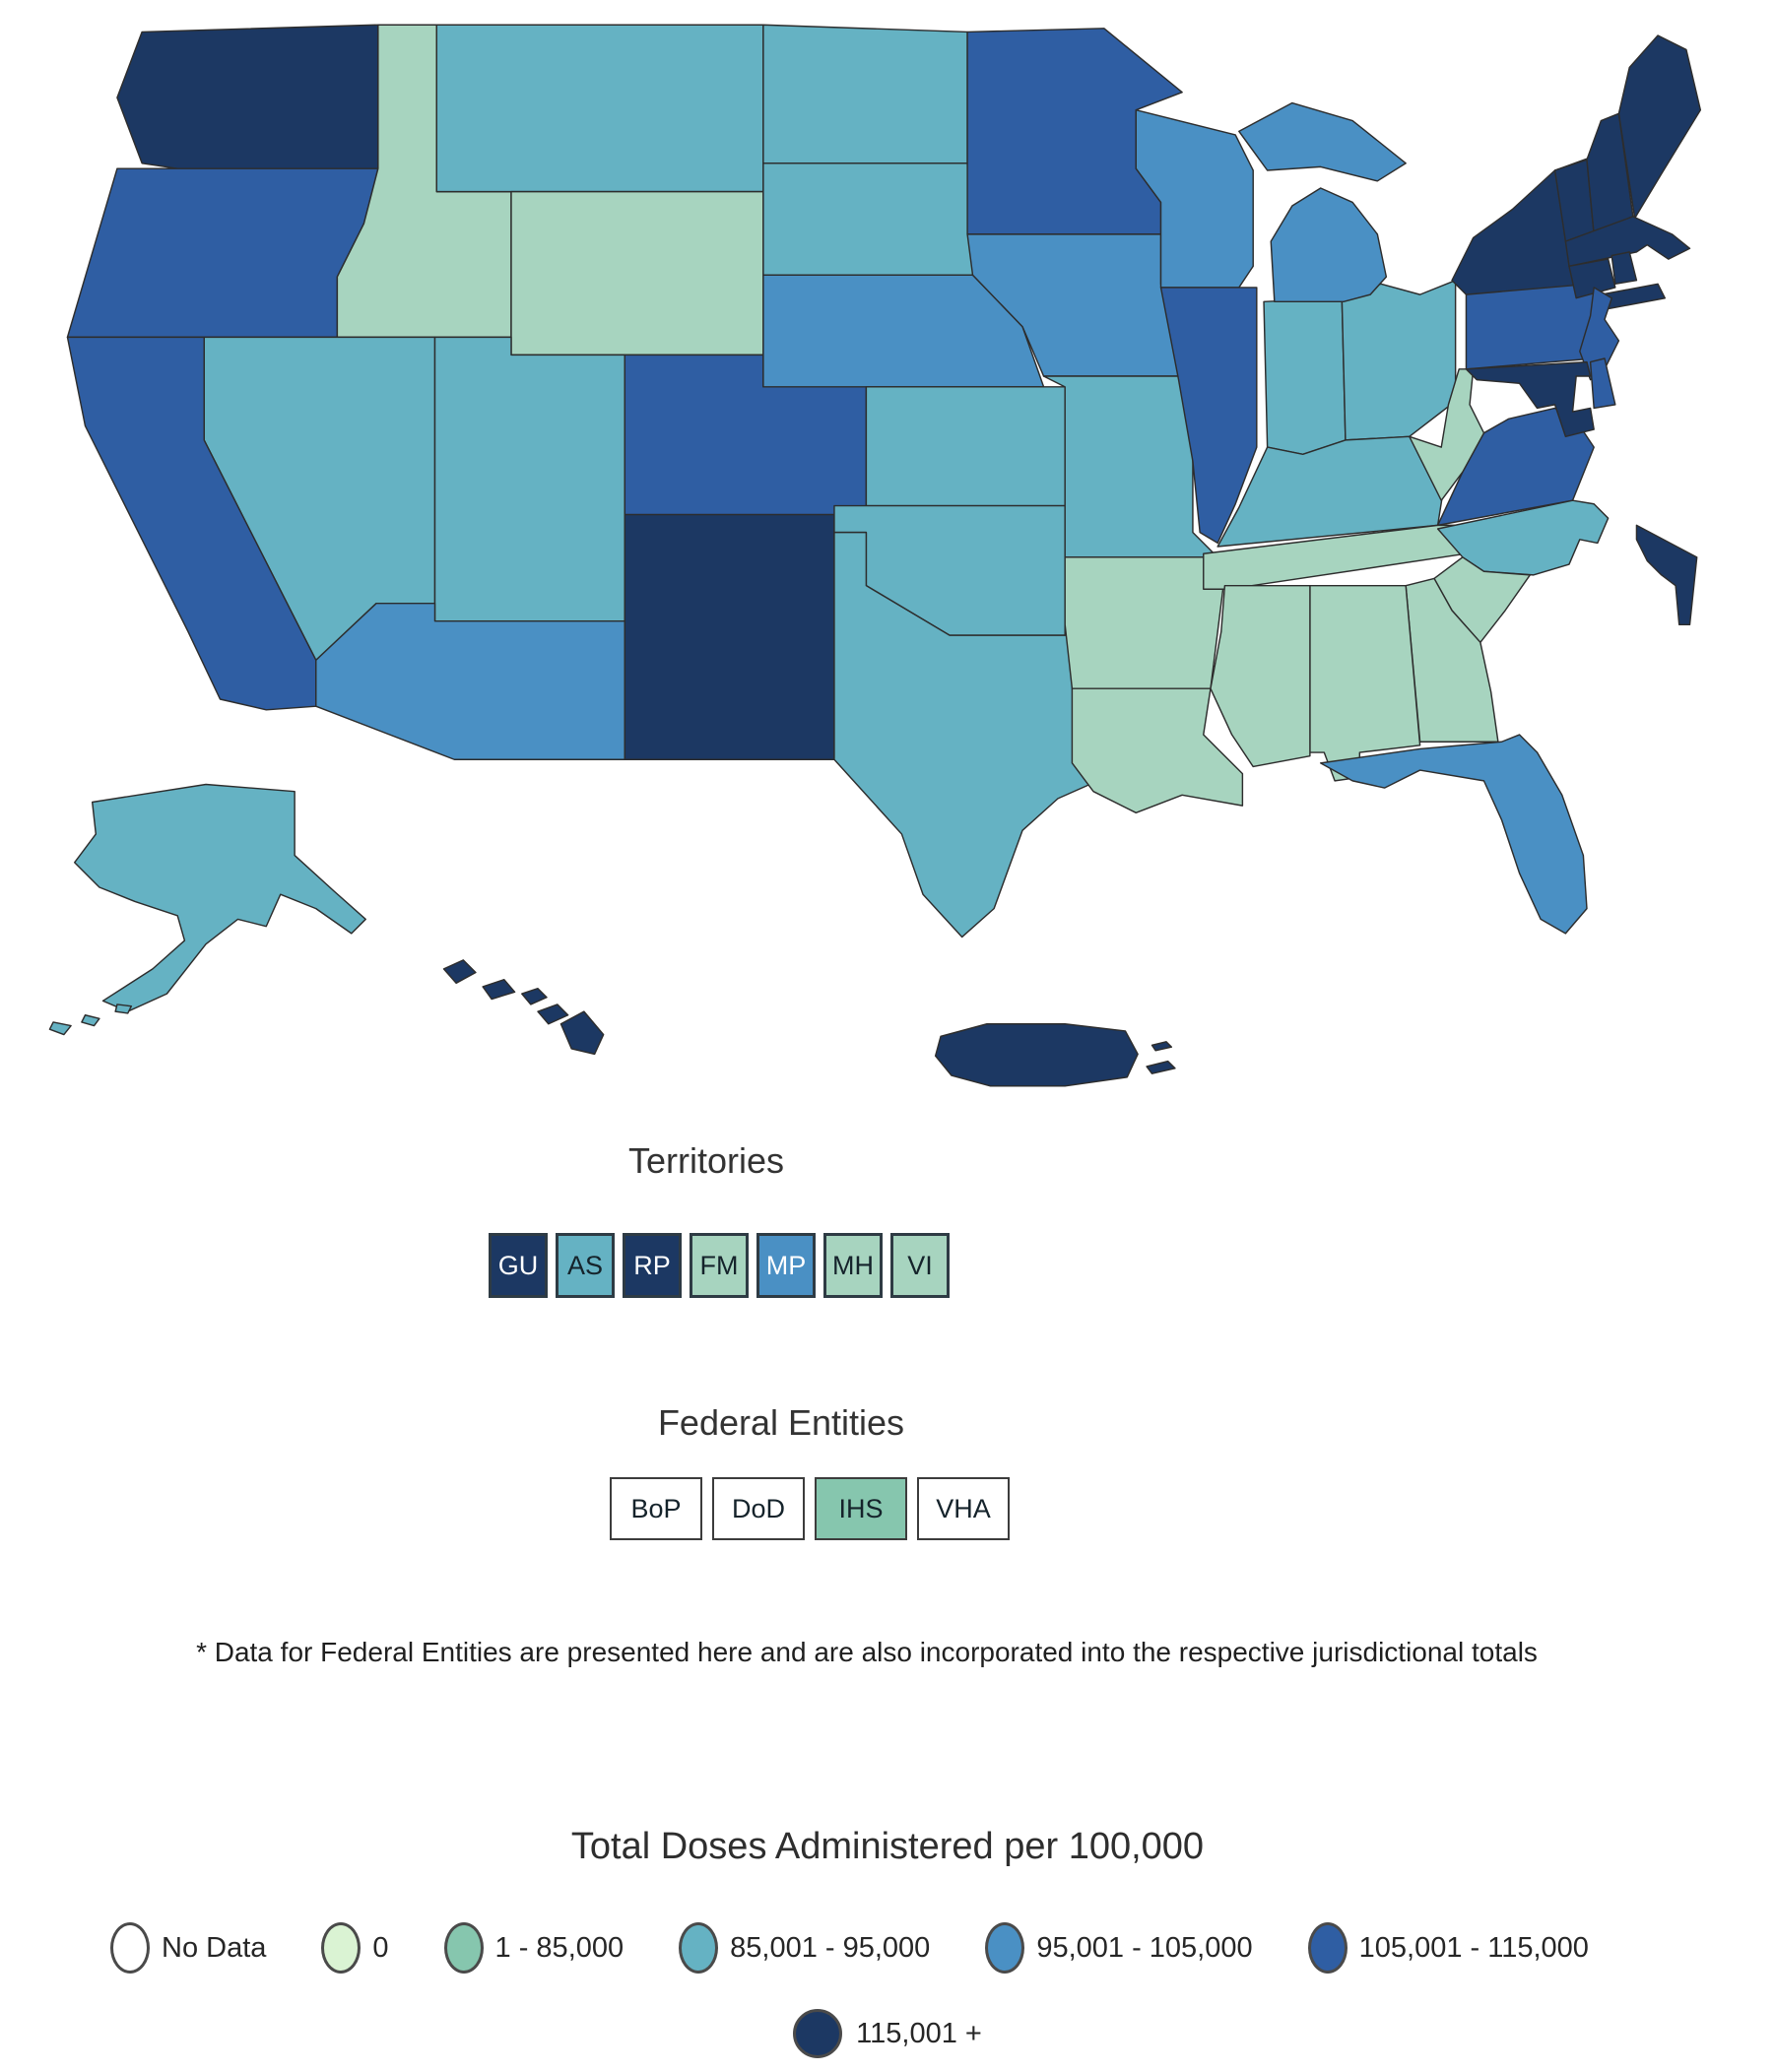 Image resolution: width=1775 pixels, height=2072 pixels. I want to click on federal-box-dod: DoD, so click(758, 1508).